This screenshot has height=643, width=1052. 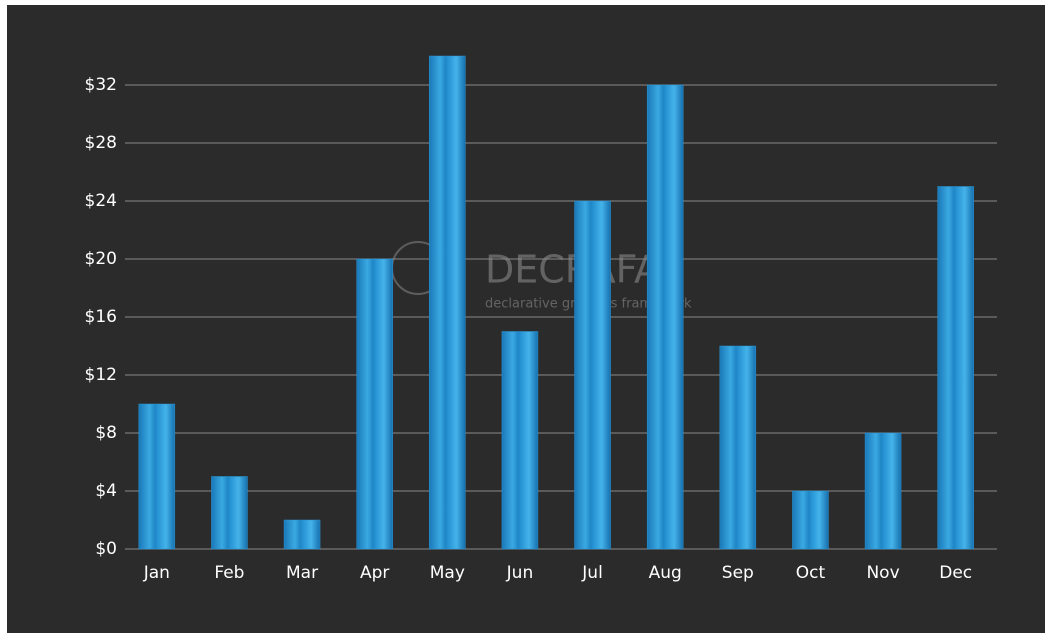 I want to click on watermark: DECRAFA declarative graphics framework, so click(x=541, y=276).